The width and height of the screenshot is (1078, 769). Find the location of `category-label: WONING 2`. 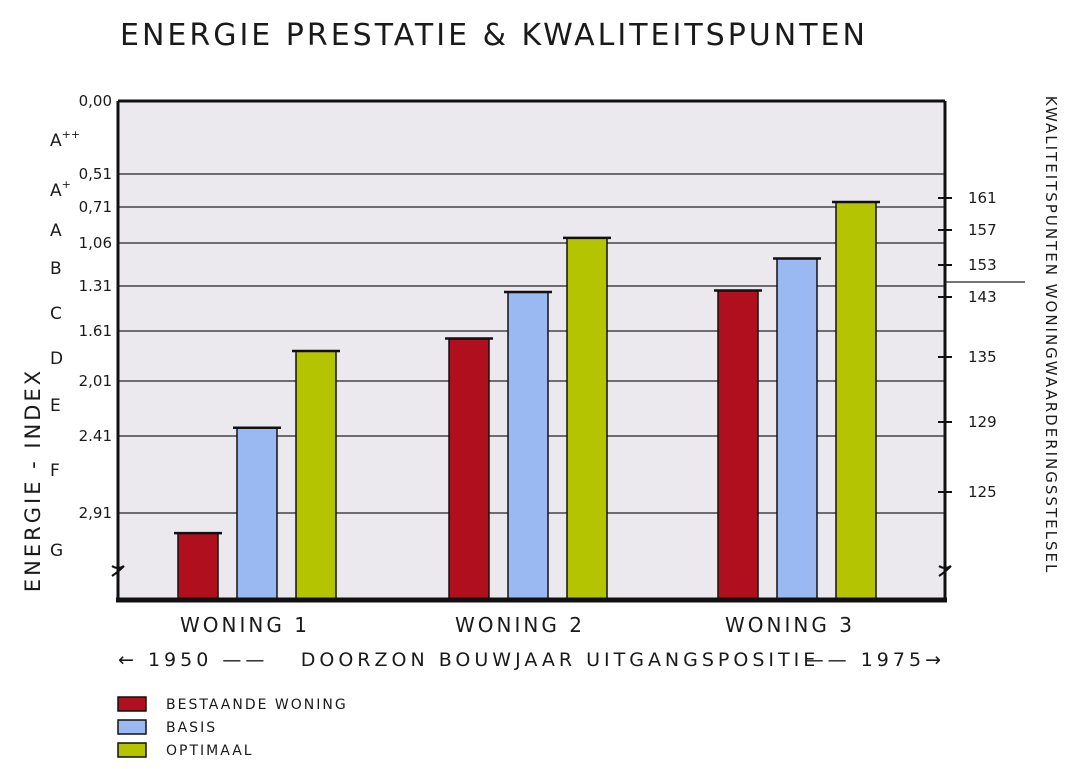

category-label: WONING 2 is located at coordinates (520, 625).